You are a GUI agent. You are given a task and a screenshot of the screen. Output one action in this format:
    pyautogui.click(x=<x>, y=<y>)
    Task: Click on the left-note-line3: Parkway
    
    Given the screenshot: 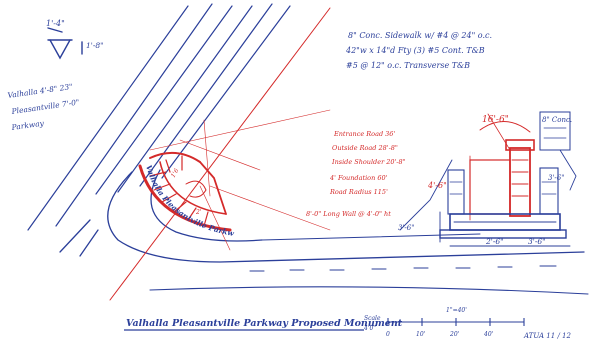 What is the action you would take?
    pyautogui.click(x=27, y=125)
    